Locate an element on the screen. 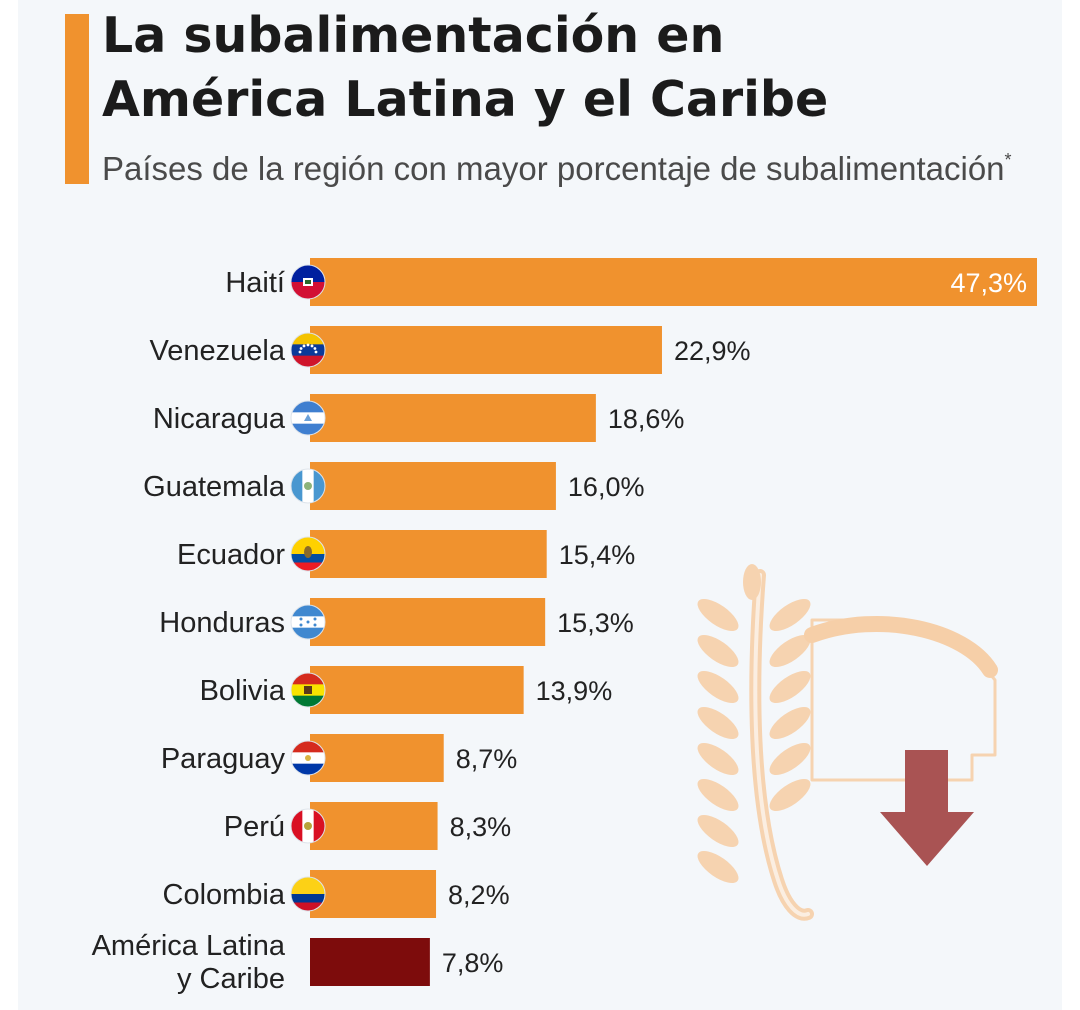 The height and width of the screenshot is (1010, 1080). bar-row: Paraguay 8,7% is located at coordinates (339, 758).